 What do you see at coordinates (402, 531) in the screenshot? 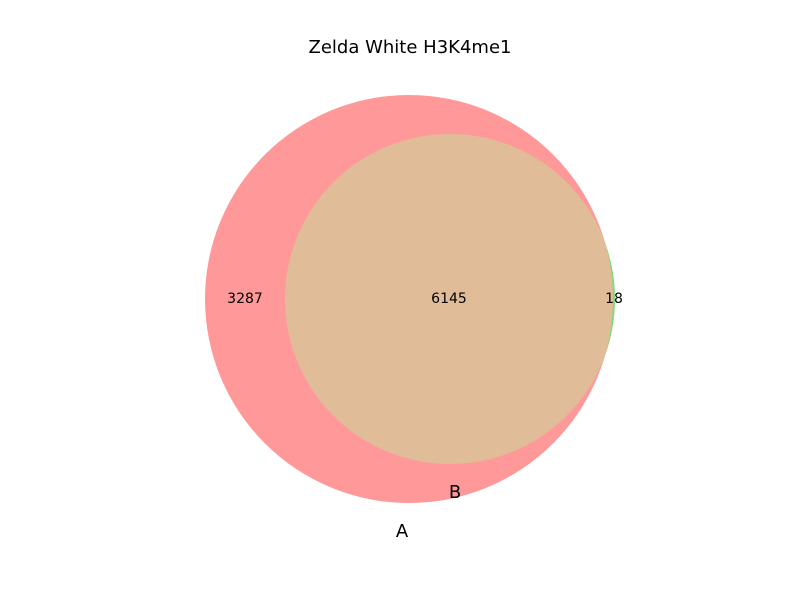
I see `set-a-label: A` at bounding box center [402, 531].